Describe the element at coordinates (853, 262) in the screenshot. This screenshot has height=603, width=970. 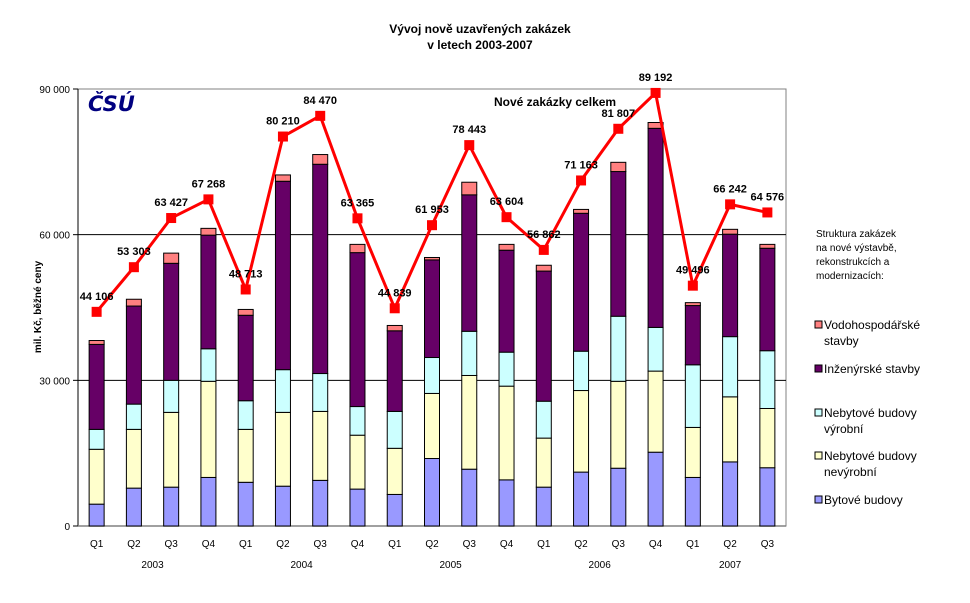
I see `legend-title: rekonstrukcích a` at that location.